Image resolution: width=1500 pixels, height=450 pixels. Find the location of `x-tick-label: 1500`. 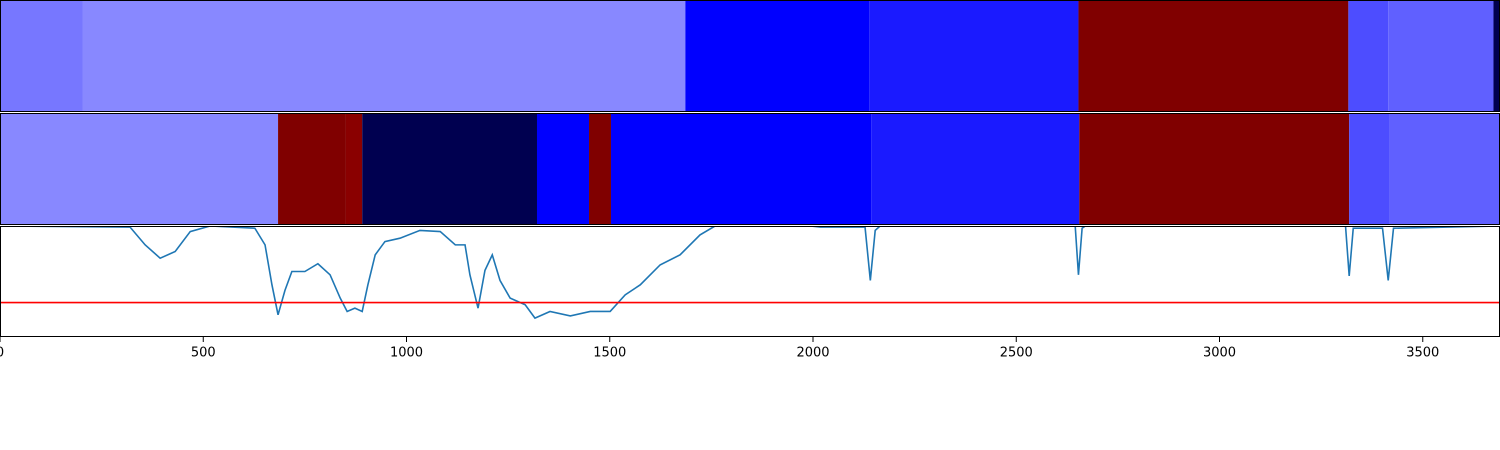

x-tick-label: 1500 is located at coordinates (609, 353).